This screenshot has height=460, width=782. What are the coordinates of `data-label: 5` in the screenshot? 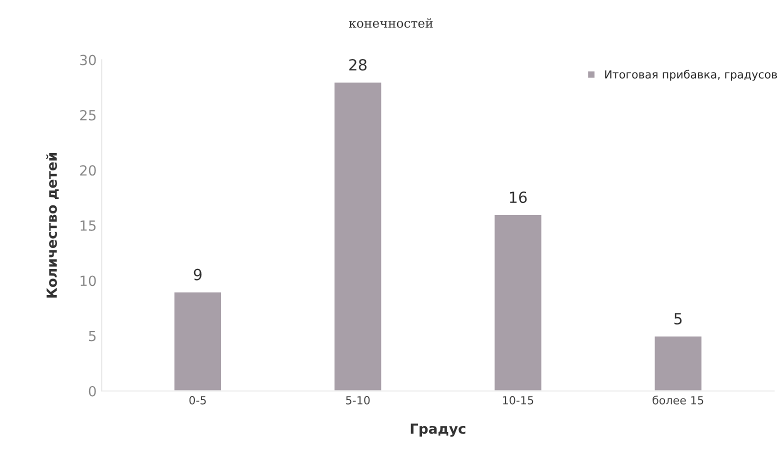 It's located at (678, 319).